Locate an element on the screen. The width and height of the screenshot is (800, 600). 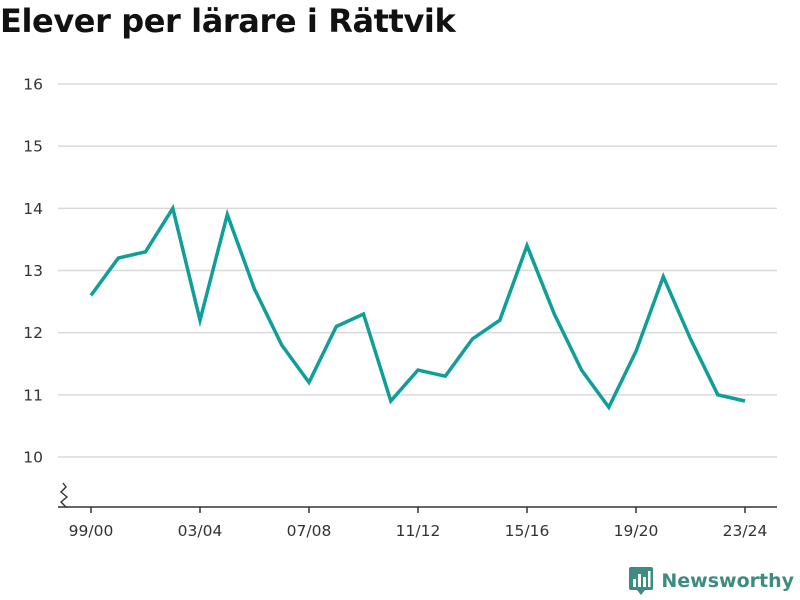
x-axis-ticks: 99/00 03/04 07/08 11/12 15/16 19/20 23/24 is located at coordinates (418, 523).